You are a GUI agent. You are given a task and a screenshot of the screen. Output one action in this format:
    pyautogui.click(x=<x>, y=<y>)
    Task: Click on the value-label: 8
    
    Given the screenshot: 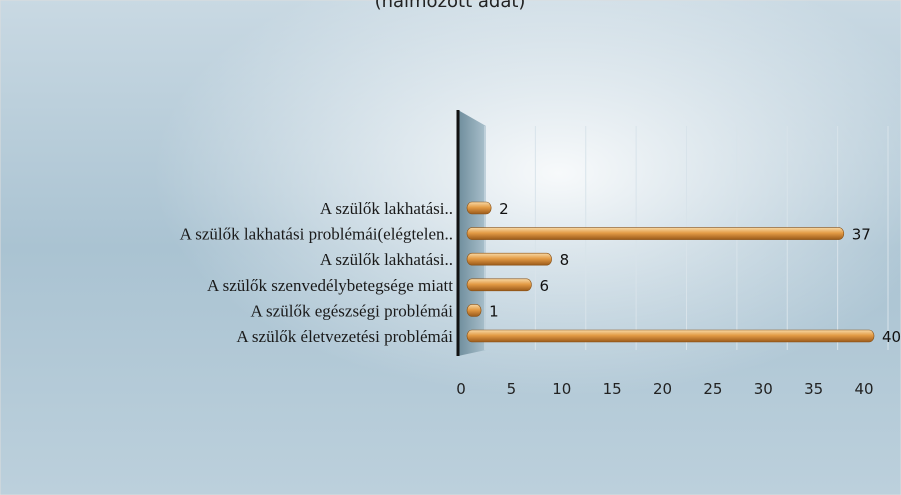 What is the action you would take?
    pyautogui.click(x=565, y=260)
    